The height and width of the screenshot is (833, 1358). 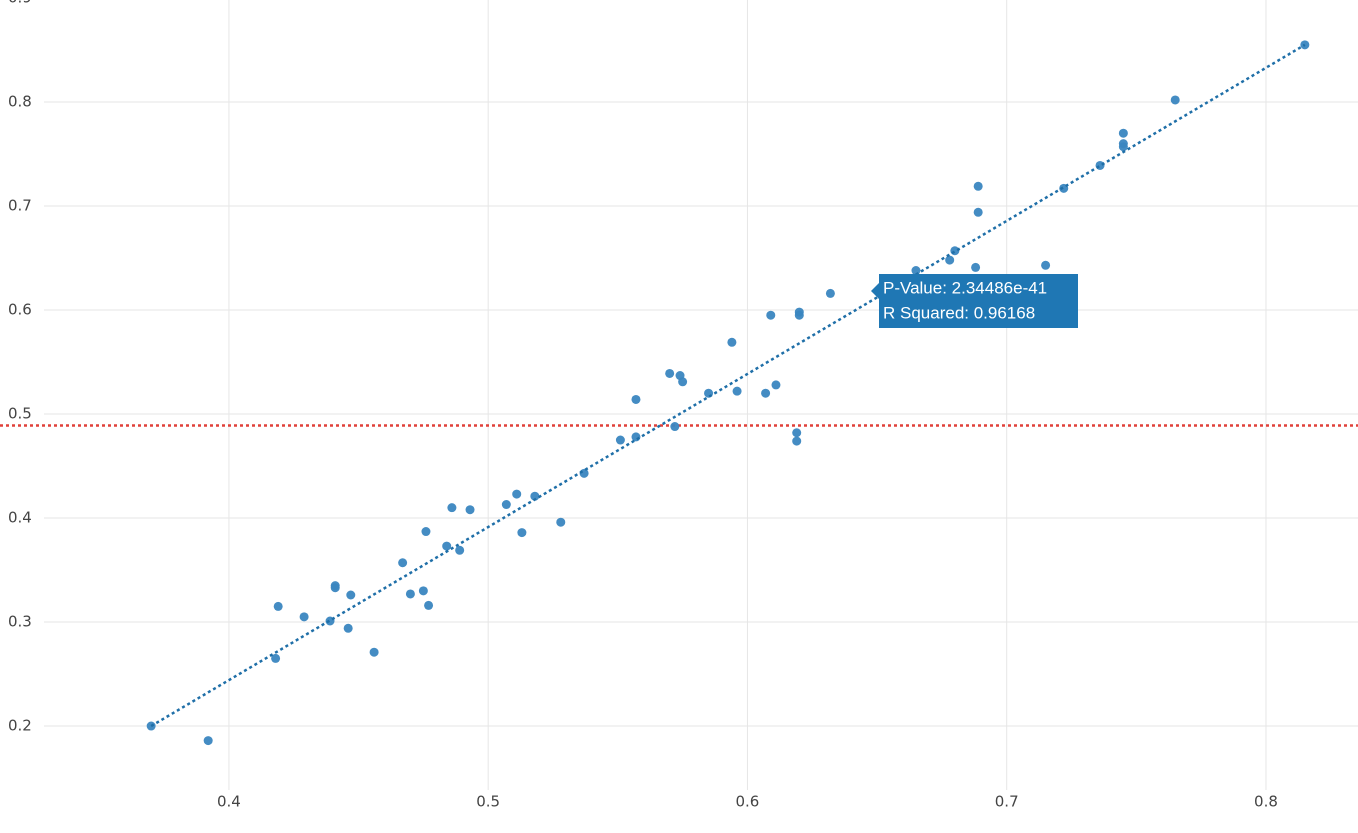 What do you see at coordinates (488, 802) in the screenshot?
I see `x-tick-label: 0.5` at bounding box center [488, 802].